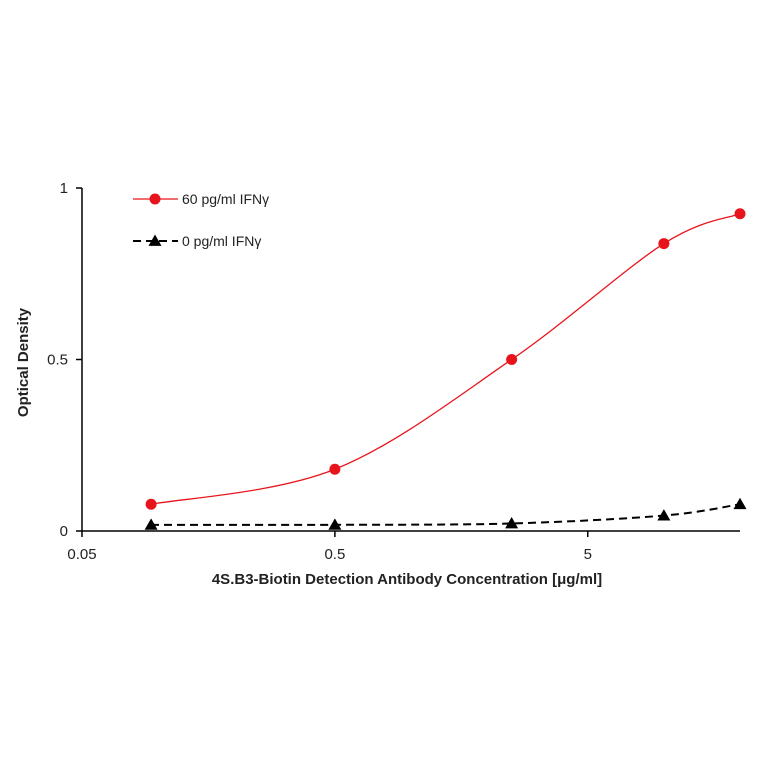 Image resolution: width=764 pixels, height=764 pixels. What do you see at coordinates (201, 220) in the screenshot?
I see `legend: 60 pg/ml IFNγ 0 pg/ml IFNγ` at bounding box center [201, 220].